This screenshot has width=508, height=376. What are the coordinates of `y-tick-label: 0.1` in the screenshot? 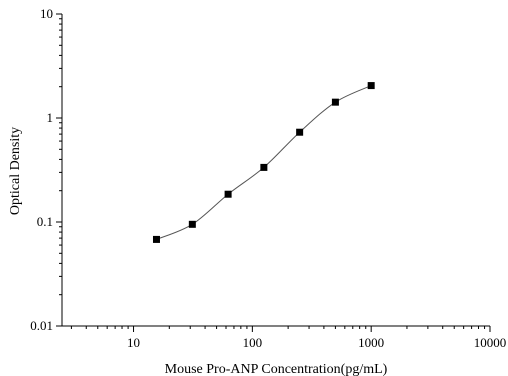 It's located at (45, 221).